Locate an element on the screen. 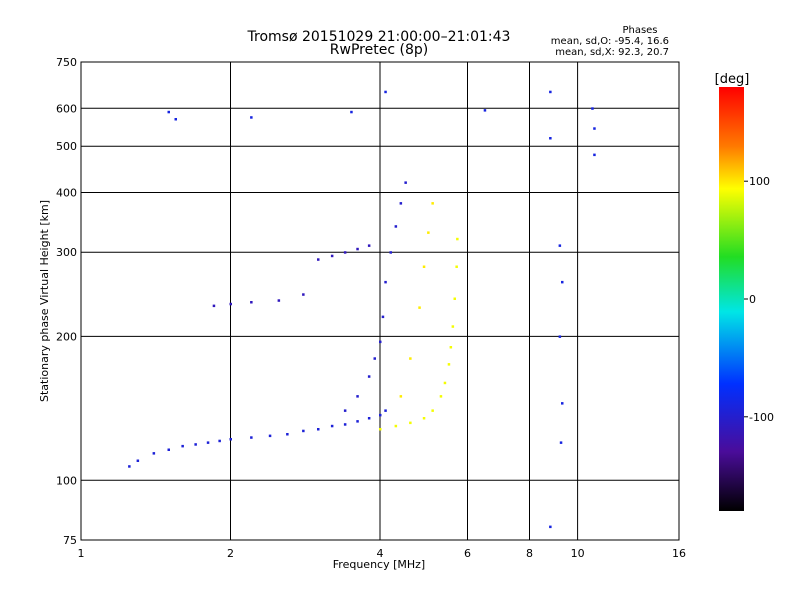 This screenshot has height=600, width=800. y-tick-label: 75 is located at coordinates (70, 540).